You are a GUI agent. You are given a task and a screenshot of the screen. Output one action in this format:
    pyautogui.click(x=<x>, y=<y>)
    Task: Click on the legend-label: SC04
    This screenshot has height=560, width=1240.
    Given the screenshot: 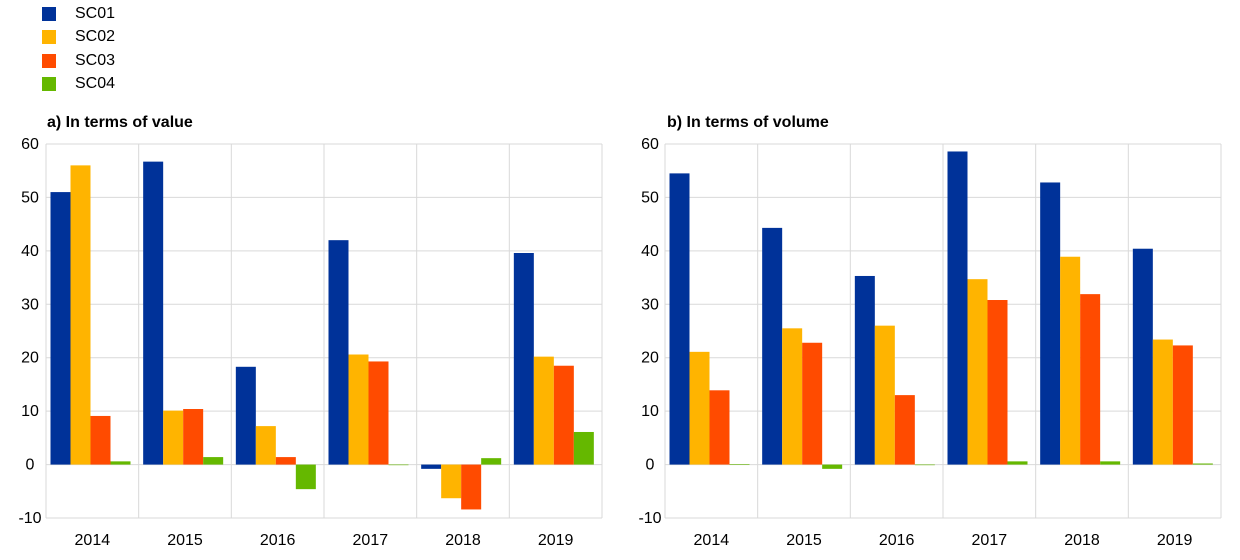 What is the action you would take?
    pyautogui.click(x=95, y=84)
    